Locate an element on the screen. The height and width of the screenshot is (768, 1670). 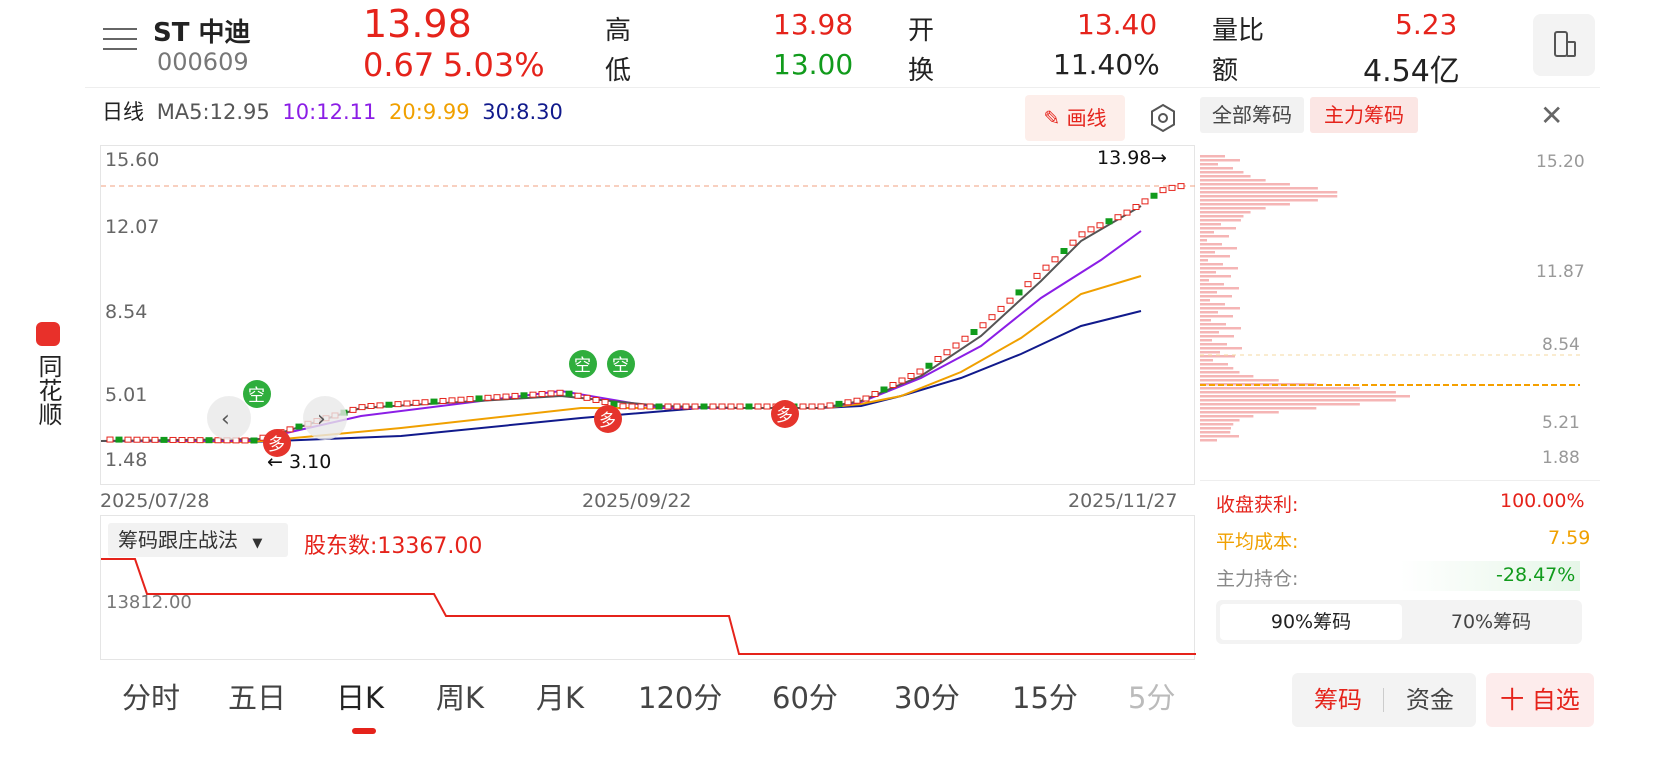
funds-button: 资金 is located at coordinates (1430, 700).